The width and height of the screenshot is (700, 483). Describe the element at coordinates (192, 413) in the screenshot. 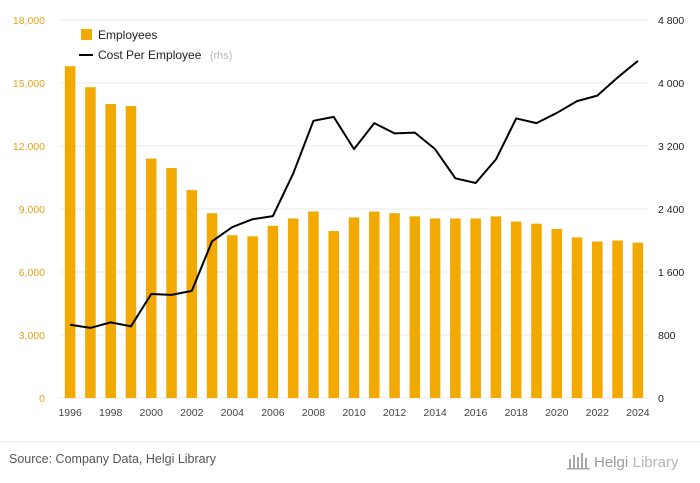

I see `x-axis-tick-label: 2002` at that location.